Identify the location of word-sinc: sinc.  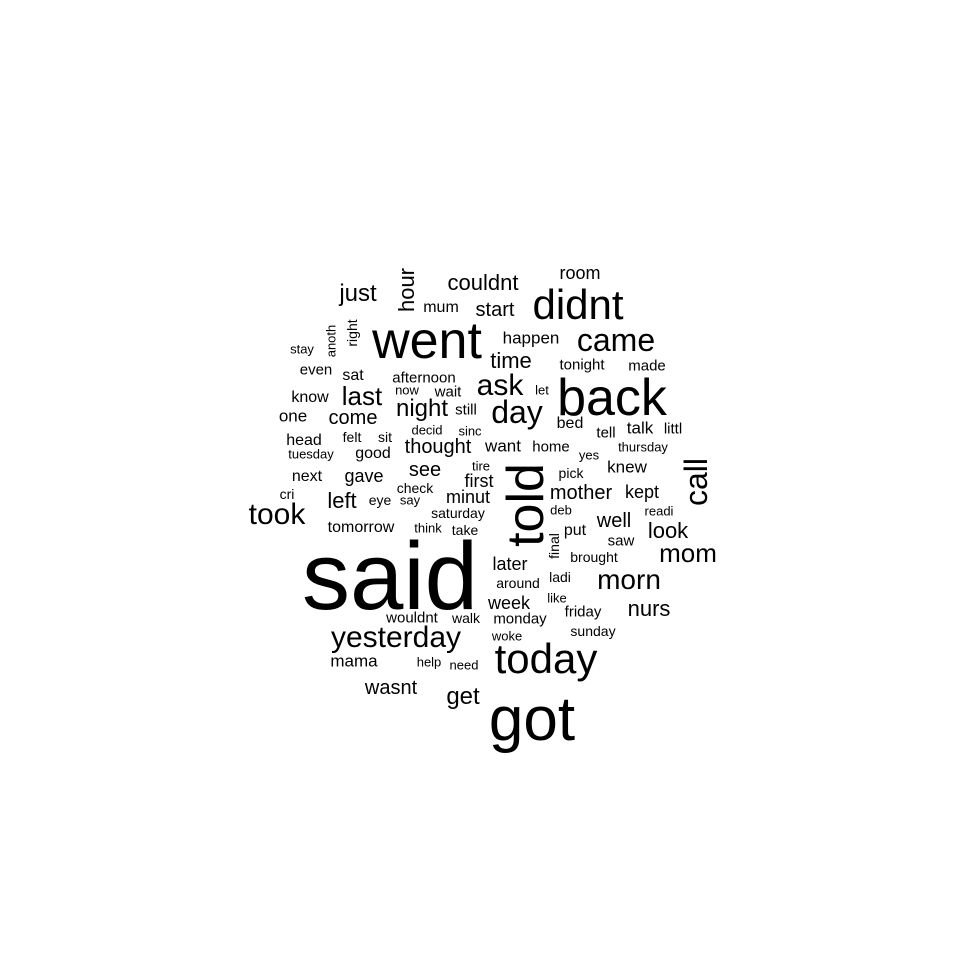
(470, 431).